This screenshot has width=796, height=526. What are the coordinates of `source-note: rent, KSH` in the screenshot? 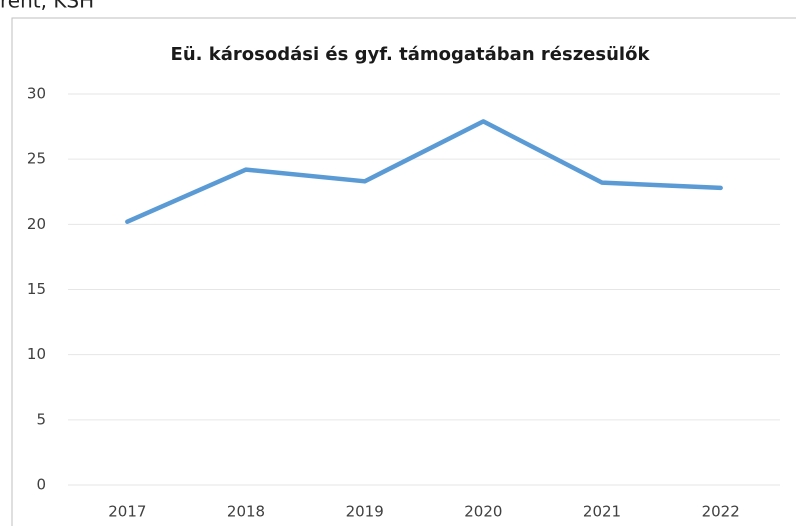 It's located at (47, 6).